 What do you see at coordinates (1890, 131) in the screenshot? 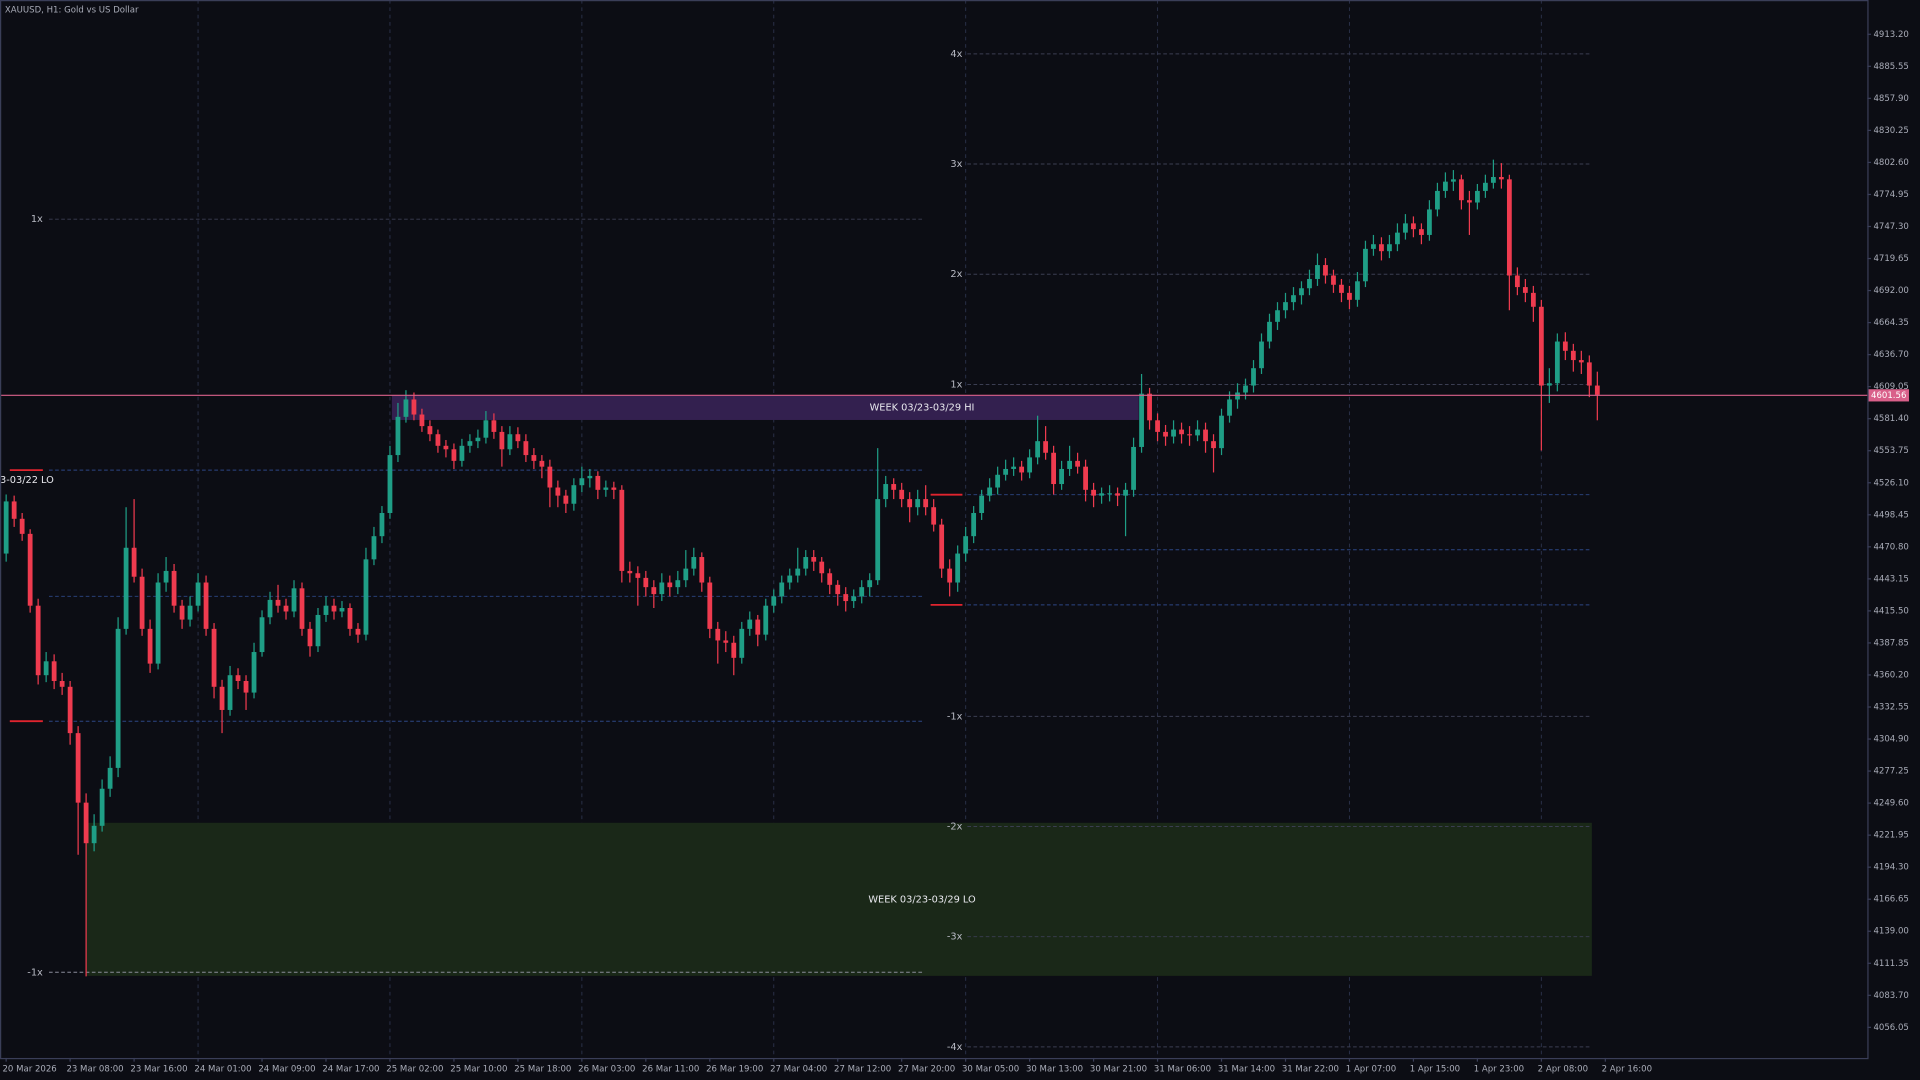
I see `y-tick-label: 4830.25` at bounding box center [1890, 131].